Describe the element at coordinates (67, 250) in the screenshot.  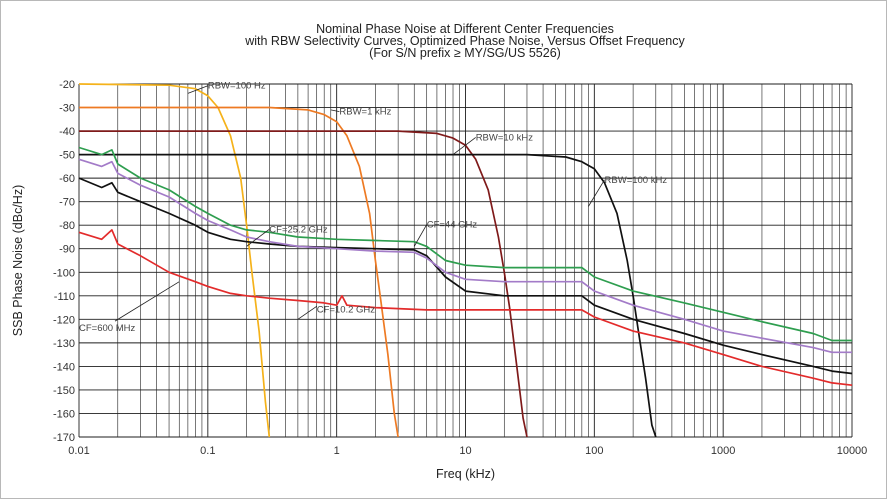
I see `y-tick-label: -90` at that location.